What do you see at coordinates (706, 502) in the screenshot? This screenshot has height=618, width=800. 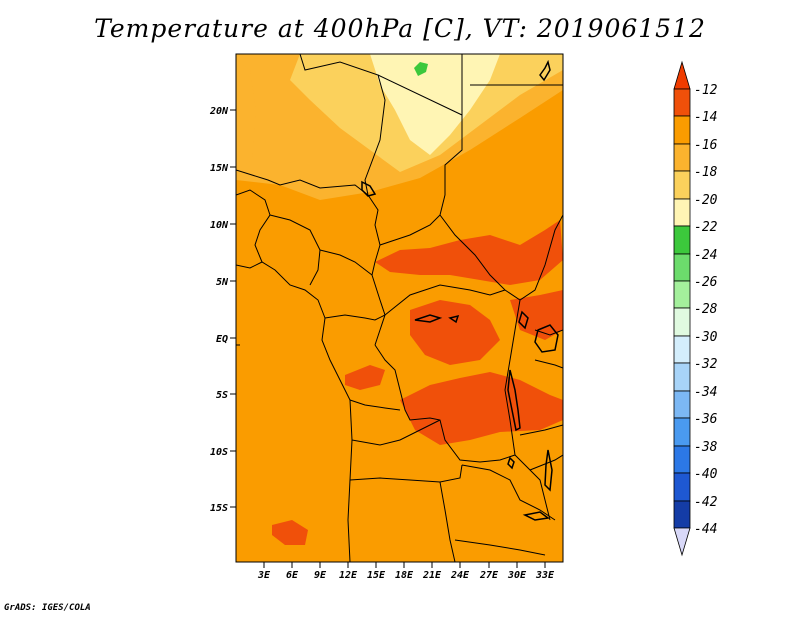 I see `colorbar-label: -42` at bounding box center [706, 502].